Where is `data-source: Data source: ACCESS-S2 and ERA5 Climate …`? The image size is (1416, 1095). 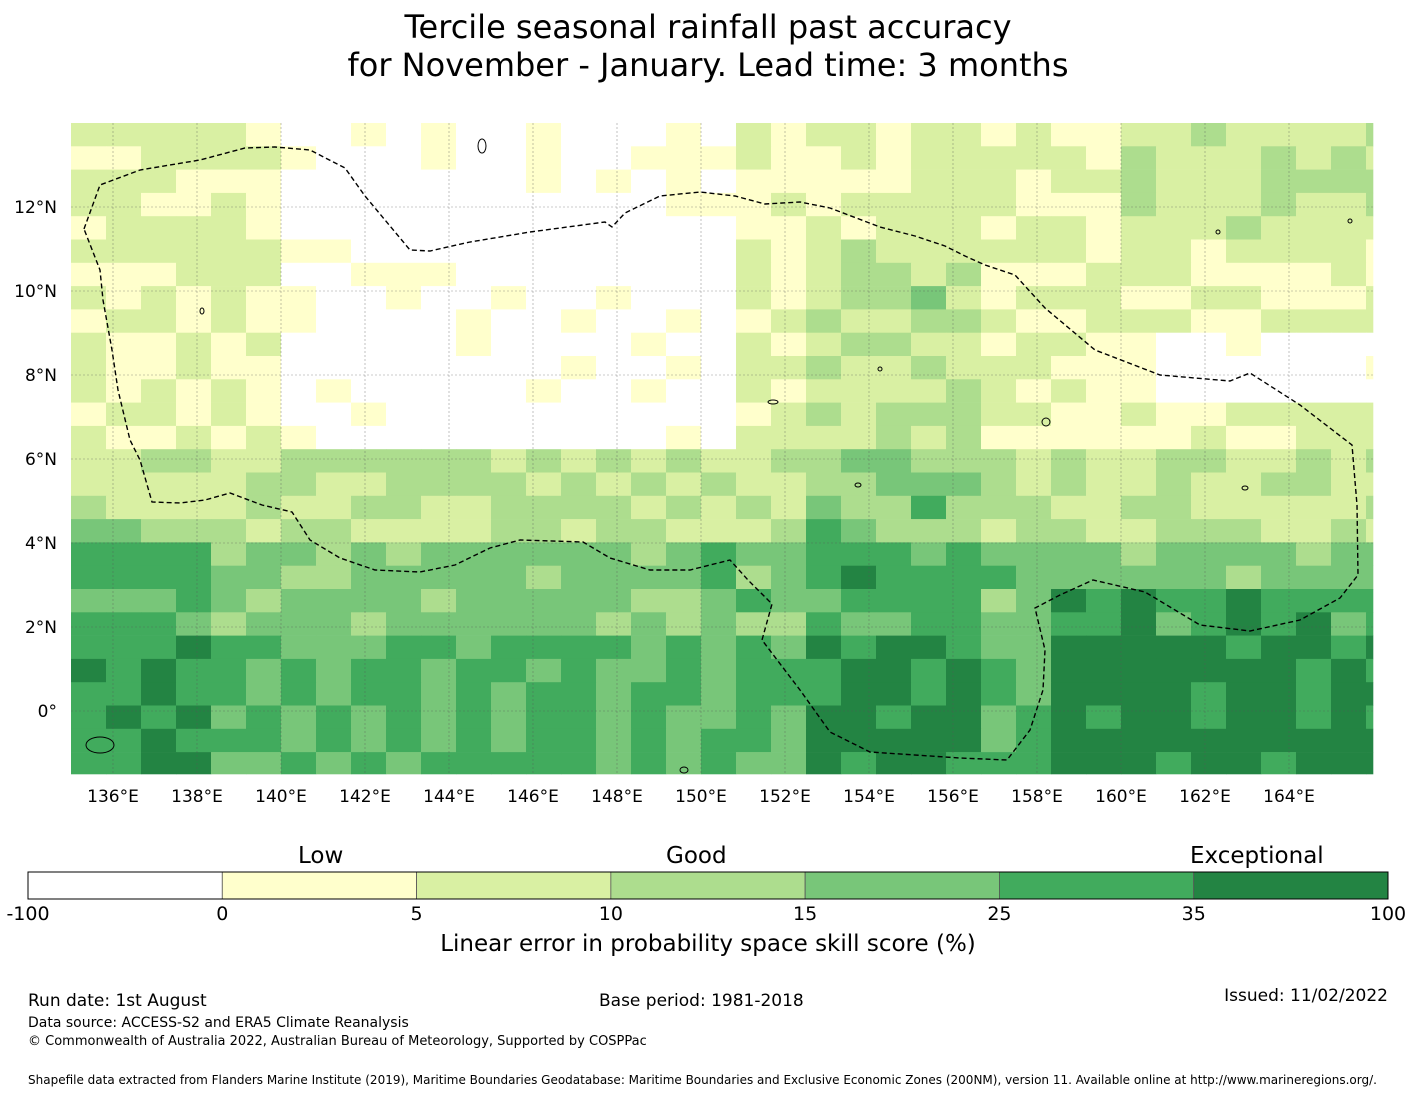
data-source: Data source: ACCESS-S2 and ERA5 Climate … is located at coordinates (218, 1023).